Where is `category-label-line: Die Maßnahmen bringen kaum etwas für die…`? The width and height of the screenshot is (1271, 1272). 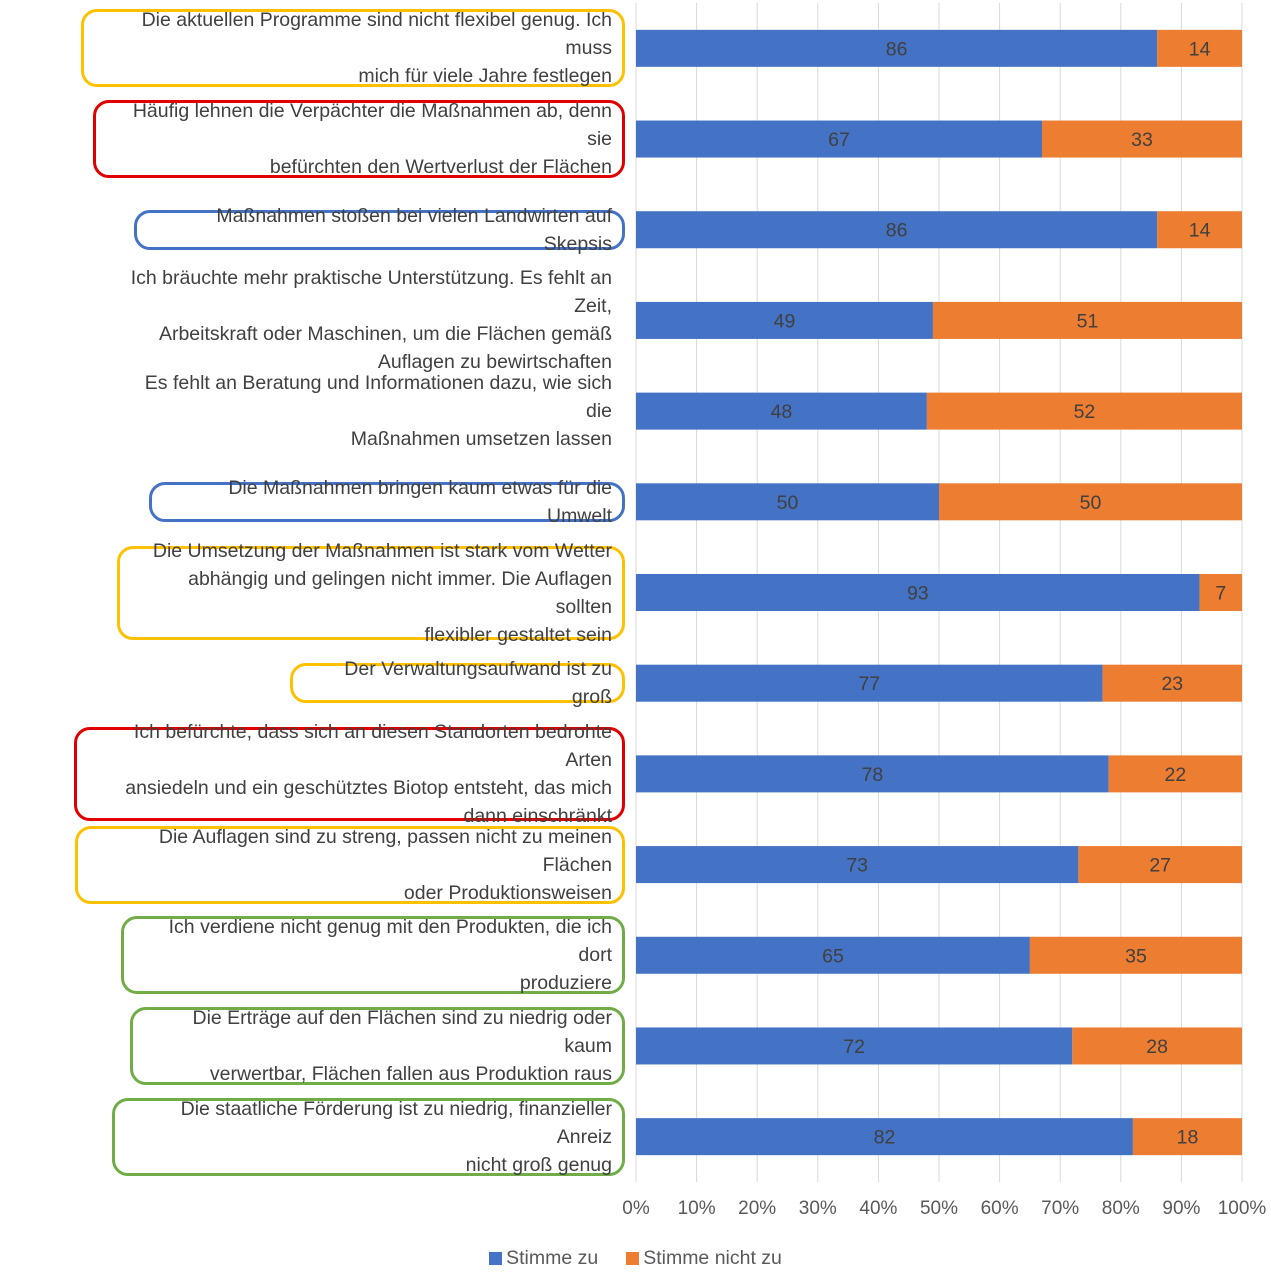 category-label-line: Die Maßnahmen bringen kaum etwas für die… is located at coordinates (420, 501).